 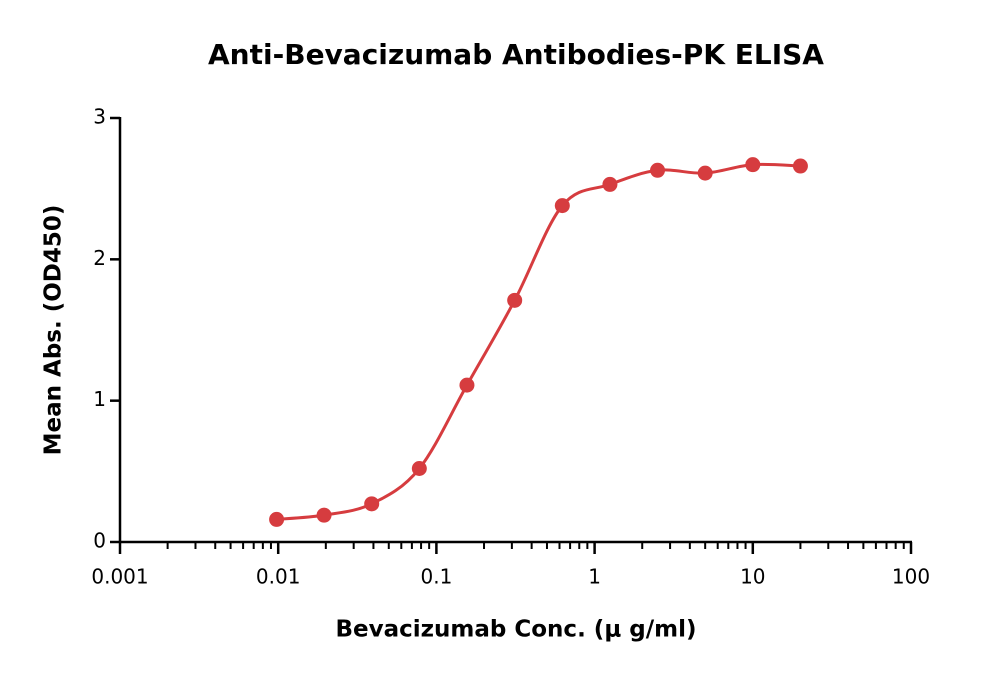 What do you see at coordinates (436, 577) in the screenshot?
I see `x-tick-label: 0.1` at bounding box center [436, 577].